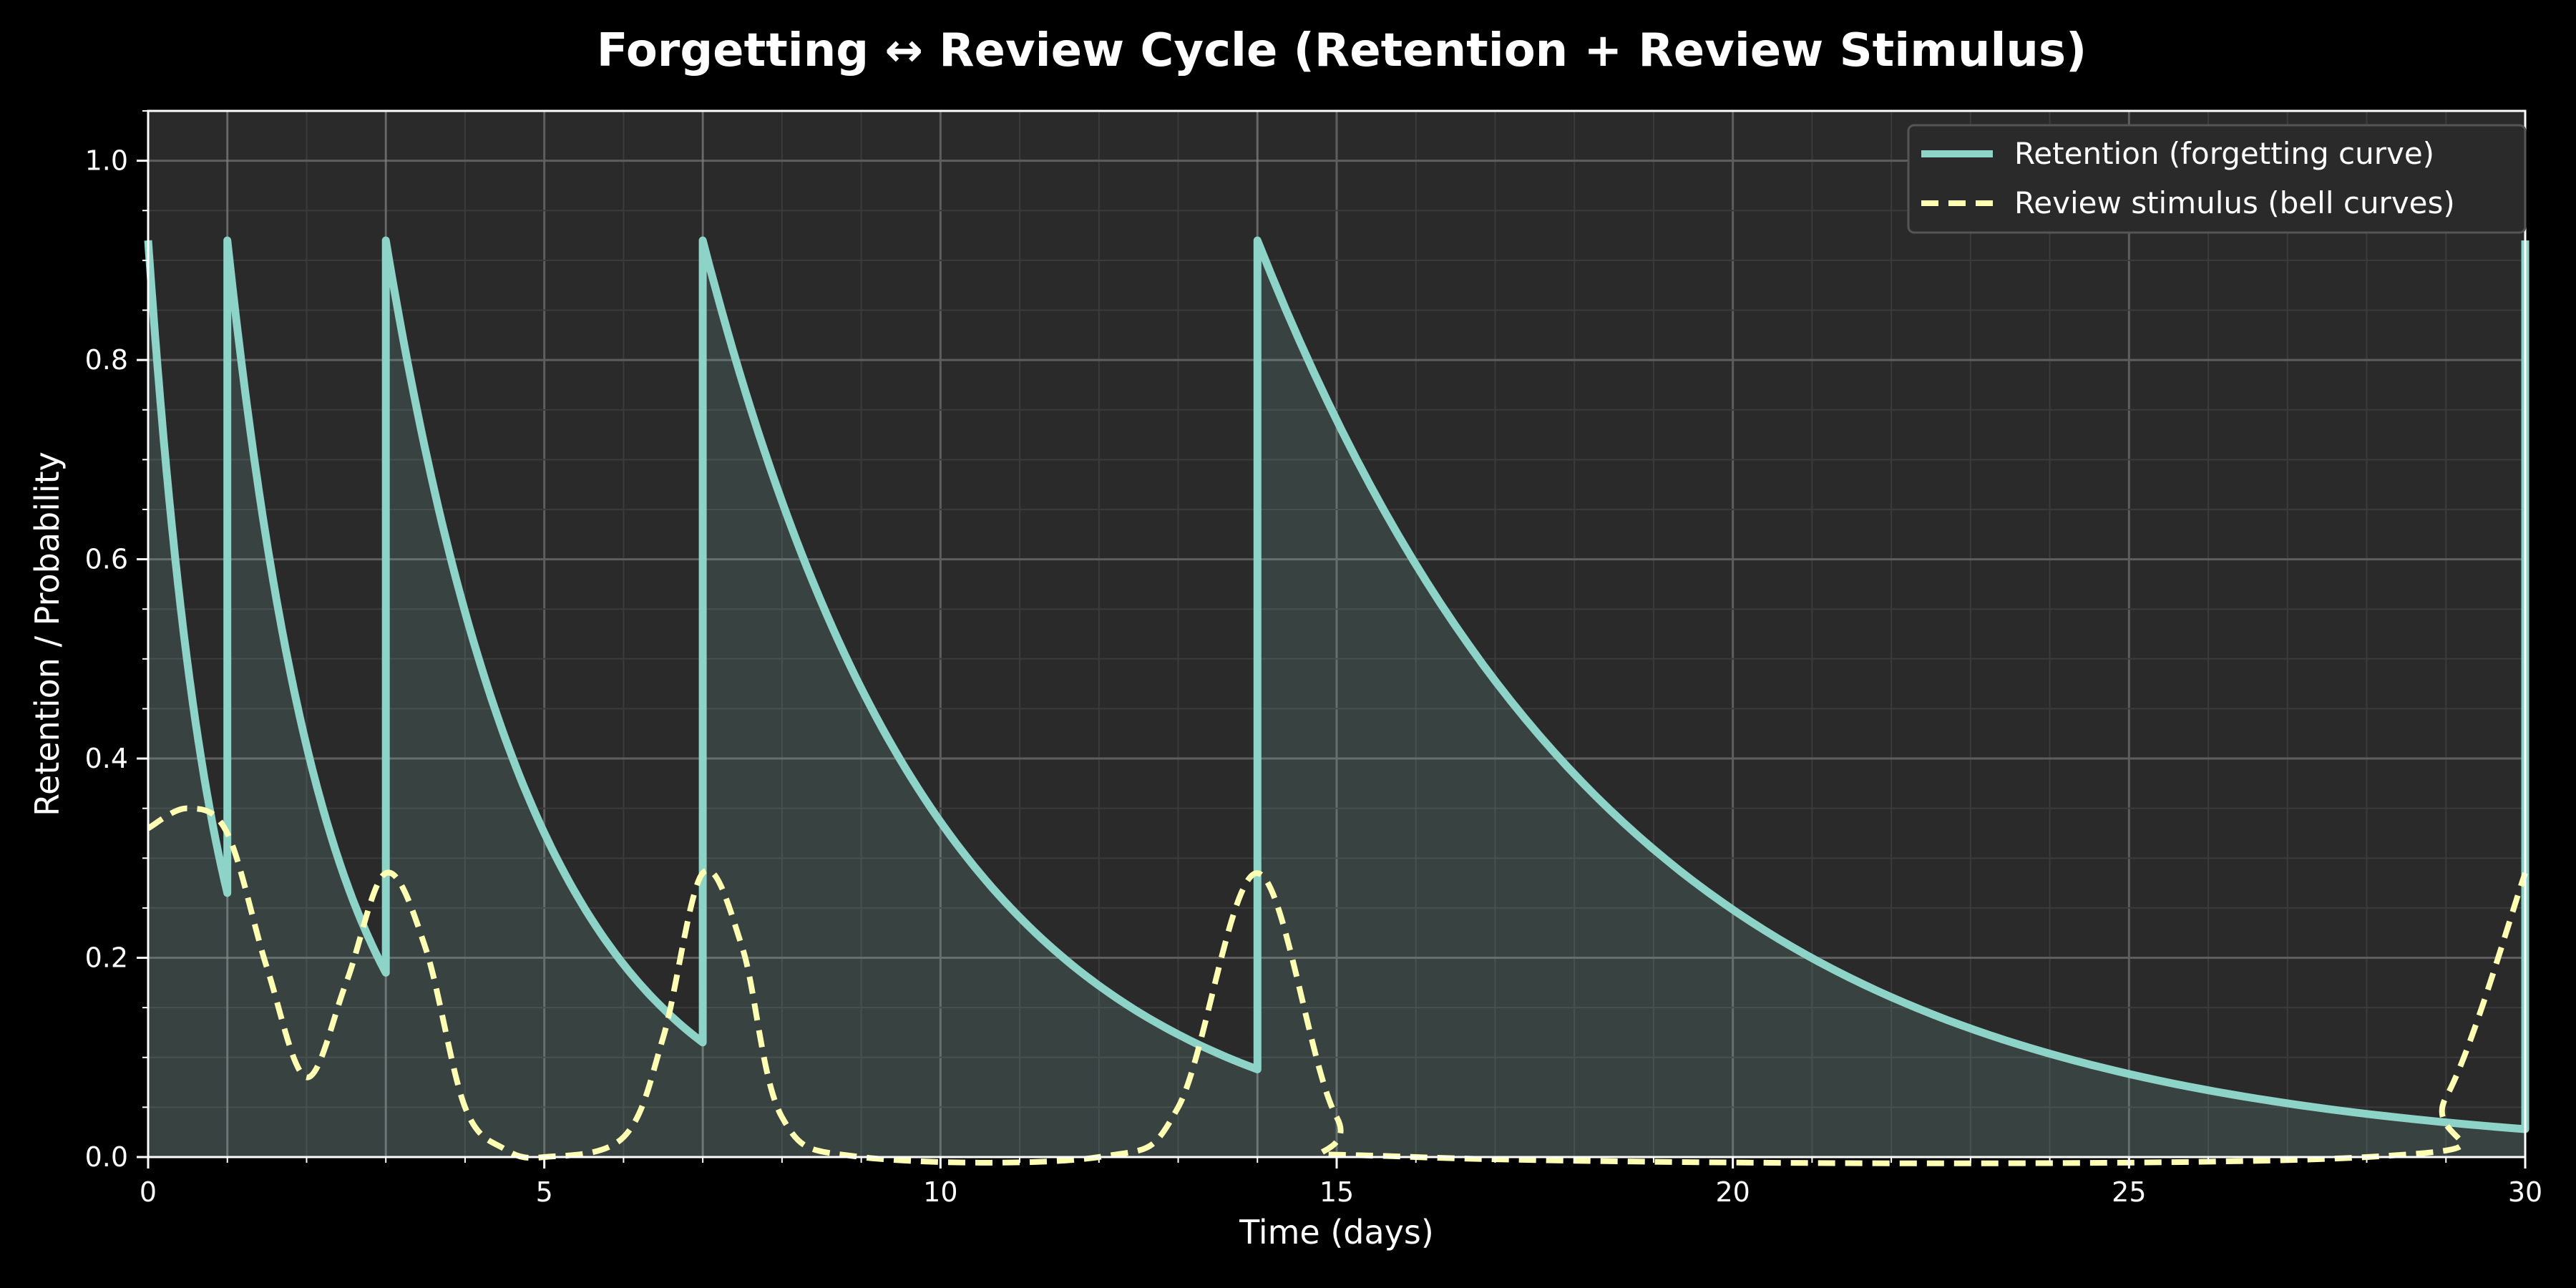 Image resolution: width=2576 pixels, height=1288 pixels. What do you see at coordinates (940, 1192) in the screenshot?
I see `x-tick-label: 10` at bounding box center [940, 1192].